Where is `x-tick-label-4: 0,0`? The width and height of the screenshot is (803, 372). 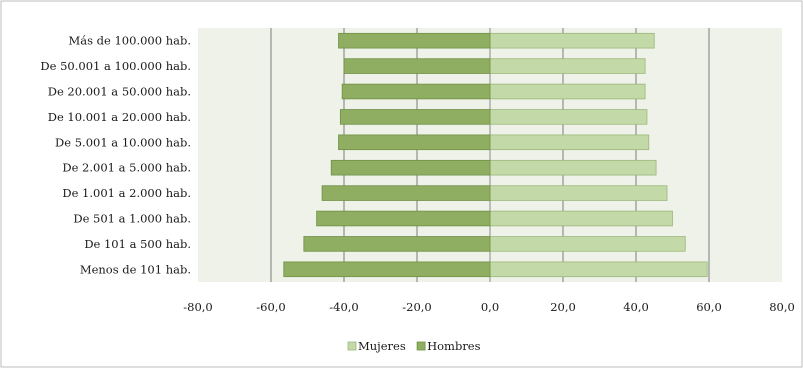
x-tick-label-4: 0,0 is located at coordinates (490, 307).